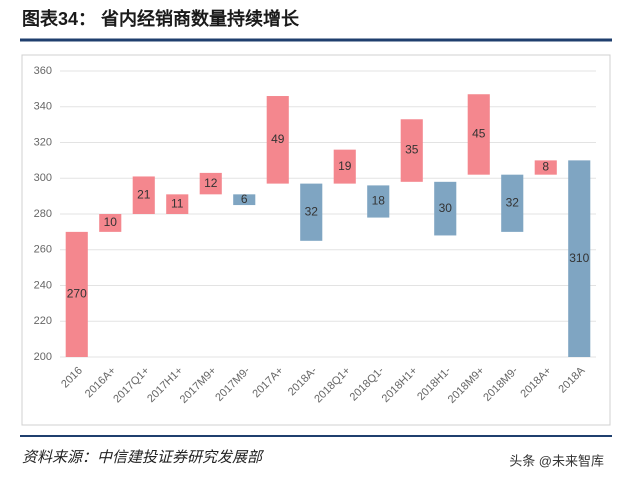 Image resolution: width=629 pixels, height=487 pixels. What do you see at coordinates (72, 378) in the screenshot?
I see `x-tick-label: 2016` at bounding box center [72, 378].